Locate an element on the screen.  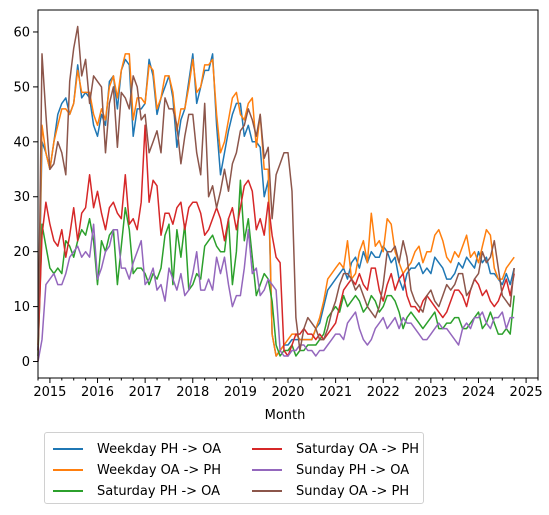
y-tick-label: 0 is located at coordinates (26, 362).